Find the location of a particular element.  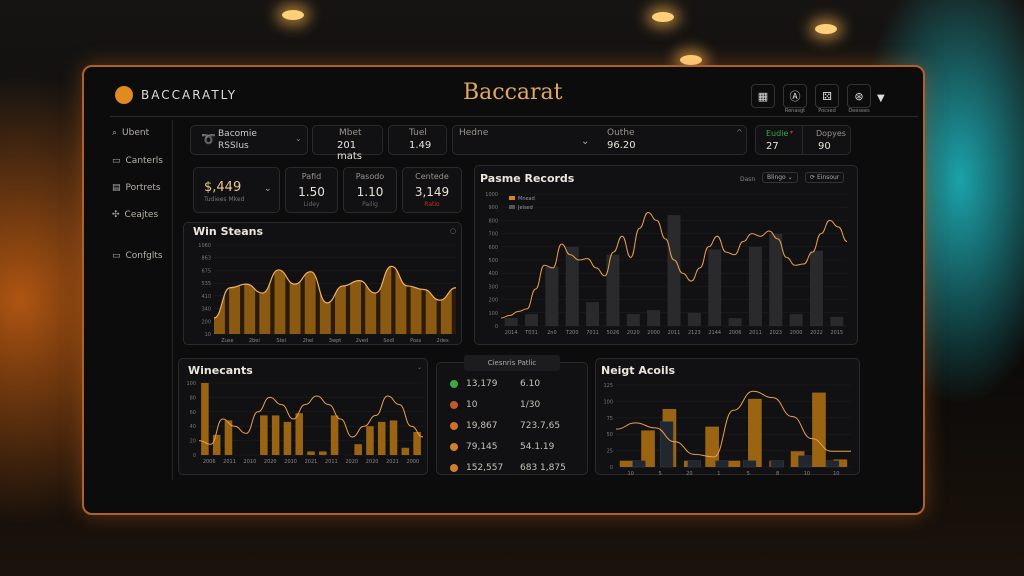

config-icon: ▭ is located at coordinates (116, 256).